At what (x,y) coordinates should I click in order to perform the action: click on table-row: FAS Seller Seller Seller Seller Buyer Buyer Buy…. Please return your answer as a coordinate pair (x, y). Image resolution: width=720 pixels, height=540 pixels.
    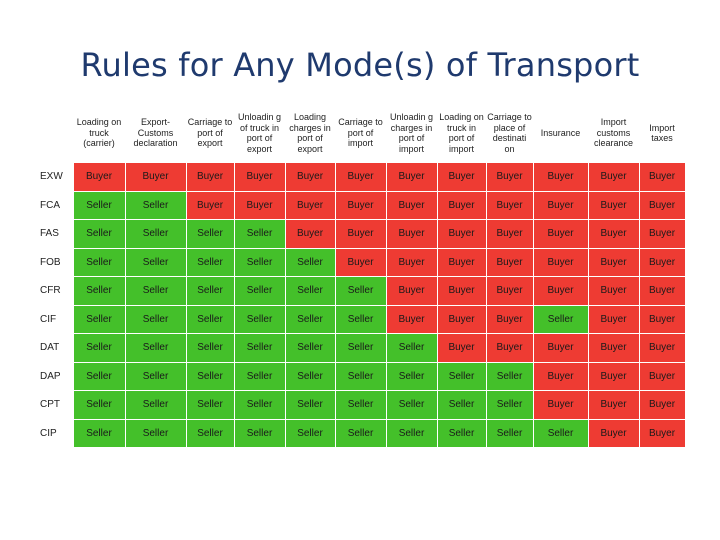
    Looking at the image, I should click on (361, 234).